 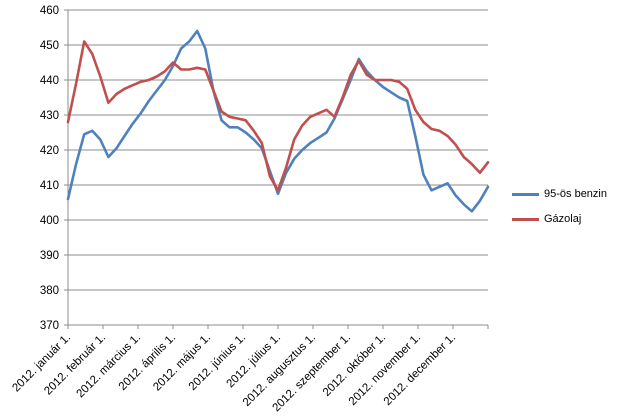 What do you see at coordinates (559, 206) in the screenshot?
I see `chart-legend: 95-ös benzin Gázolaj` at bounding box center [559, 206].